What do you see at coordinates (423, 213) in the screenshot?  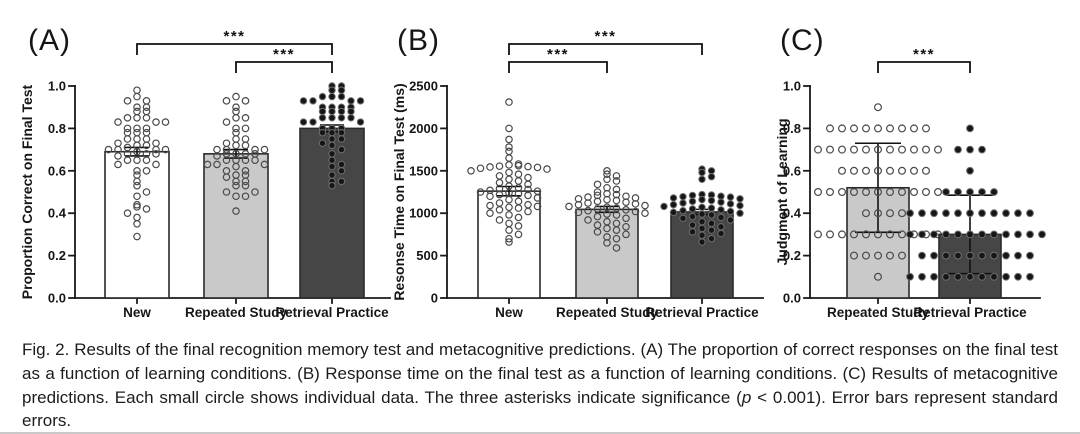 I see `svg-text: 1000` at bounding box center [423, 213].